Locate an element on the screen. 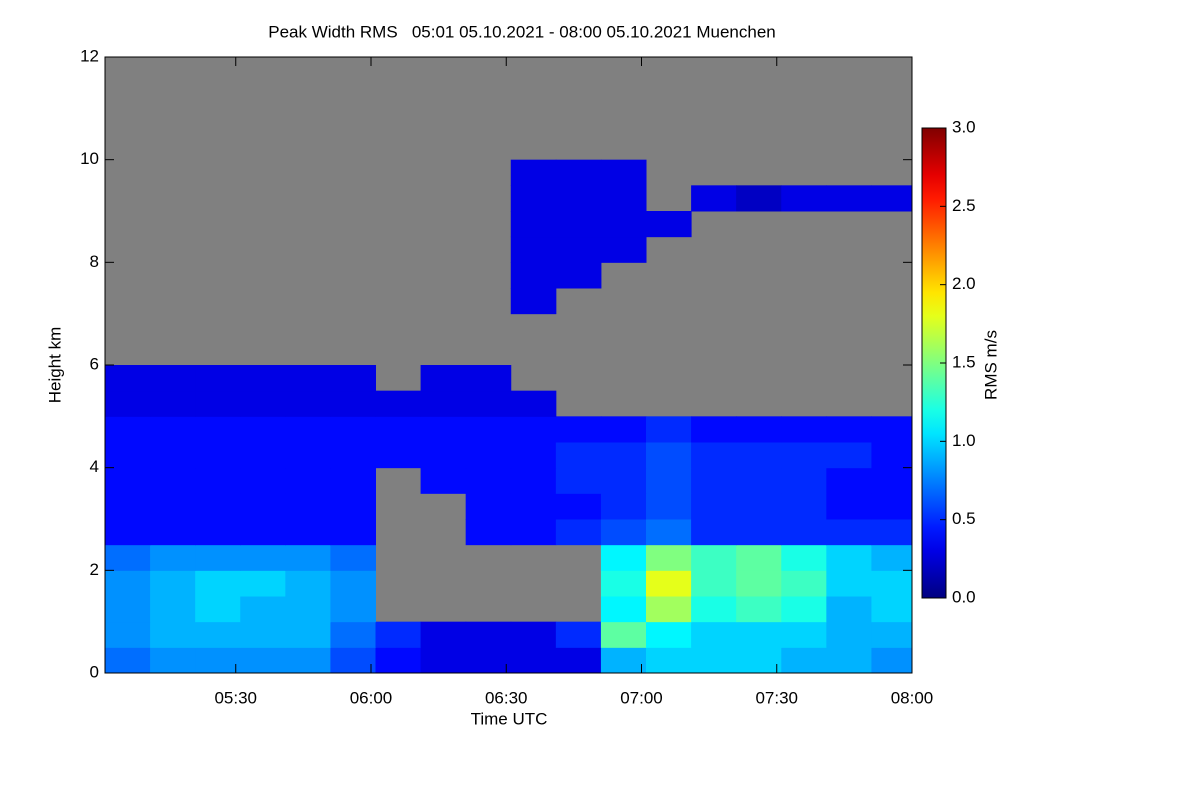 The image size is (1200, 800). y-tick-label: 10 is located at coordinates (89, 158).